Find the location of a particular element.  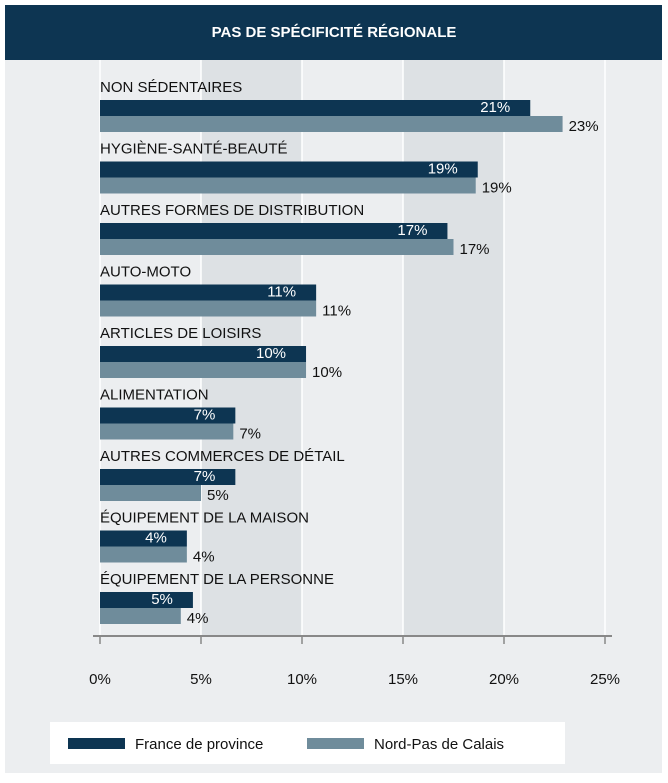

legend-label: France de province is located at coordinates (199, 744).